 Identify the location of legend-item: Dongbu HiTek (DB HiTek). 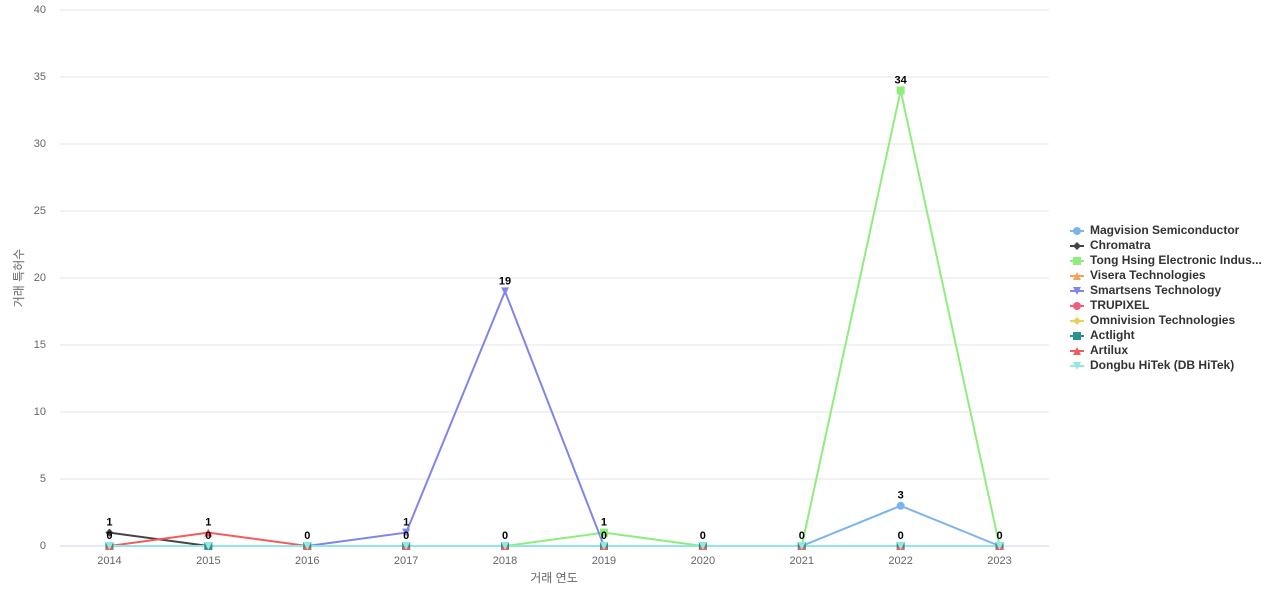
(1152, 365).